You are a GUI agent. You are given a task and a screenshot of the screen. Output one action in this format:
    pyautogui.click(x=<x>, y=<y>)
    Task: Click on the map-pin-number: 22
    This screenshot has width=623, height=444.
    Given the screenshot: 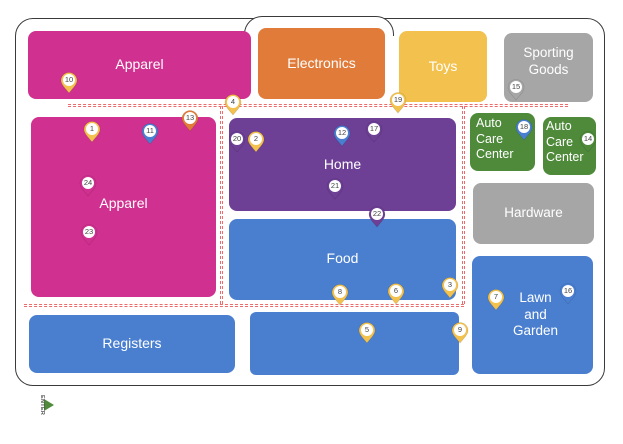 What is the action you would take?
    pyautogui.click(x=377, y=213)
    